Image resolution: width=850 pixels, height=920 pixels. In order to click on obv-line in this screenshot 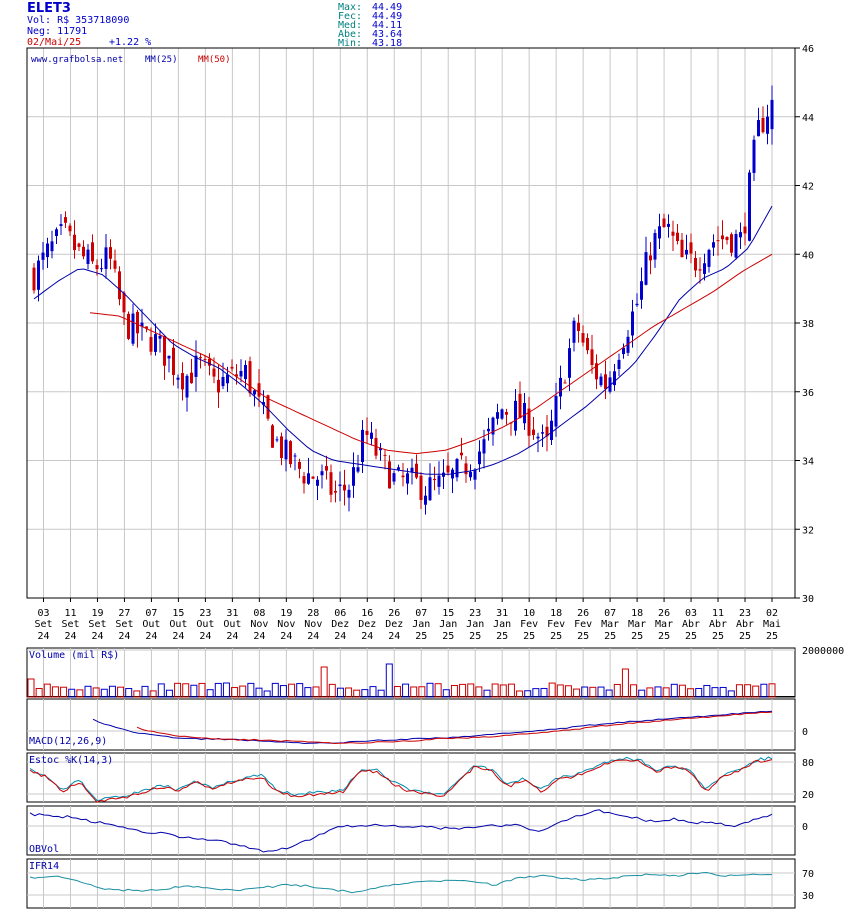, I will do `click(401, 831)`.